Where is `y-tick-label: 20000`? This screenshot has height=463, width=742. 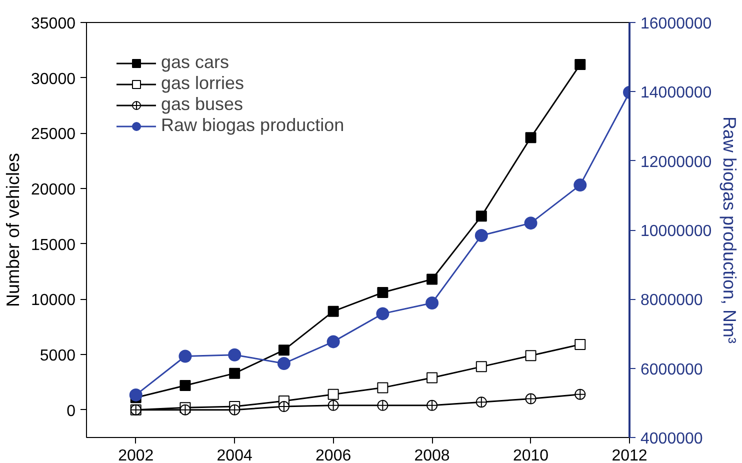 y-tick-label: 20000 is located at coordinates (53, 190).